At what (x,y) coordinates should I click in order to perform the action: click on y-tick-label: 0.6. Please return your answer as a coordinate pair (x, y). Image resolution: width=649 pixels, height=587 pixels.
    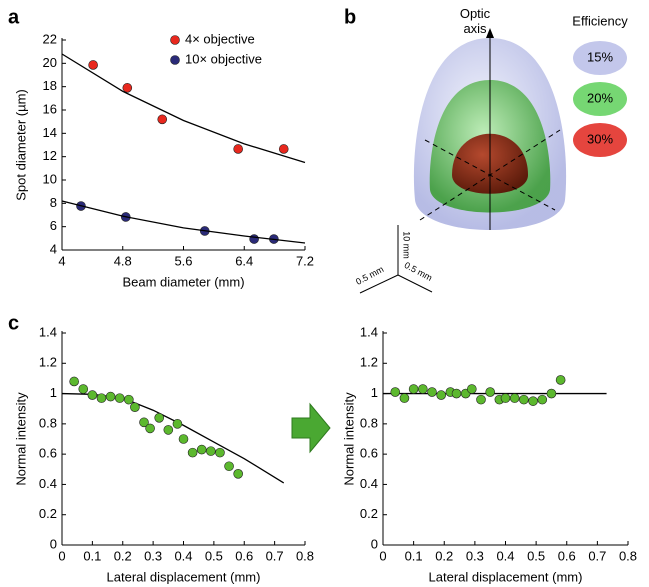
    Looking at the image, I should click on (48, 453).